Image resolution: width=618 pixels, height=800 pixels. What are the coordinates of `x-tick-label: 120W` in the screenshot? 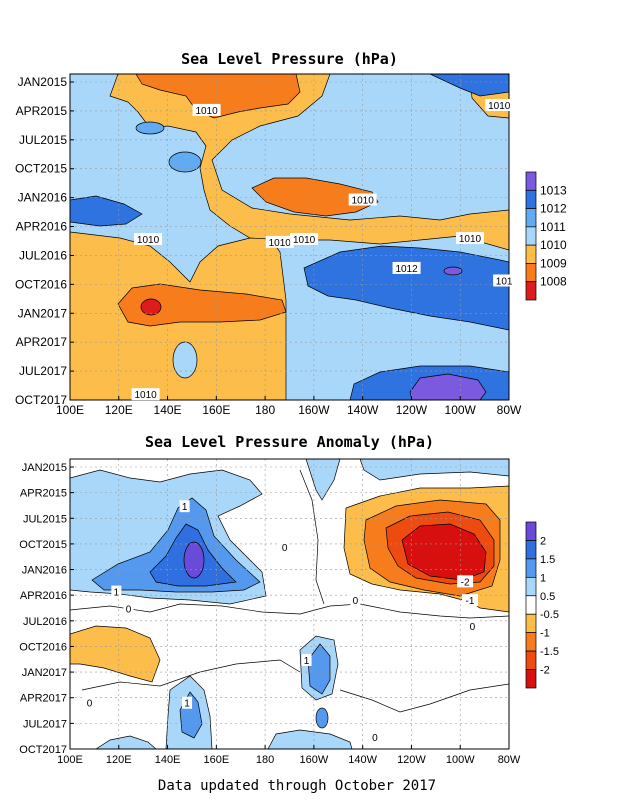 It's located at (411, 760).